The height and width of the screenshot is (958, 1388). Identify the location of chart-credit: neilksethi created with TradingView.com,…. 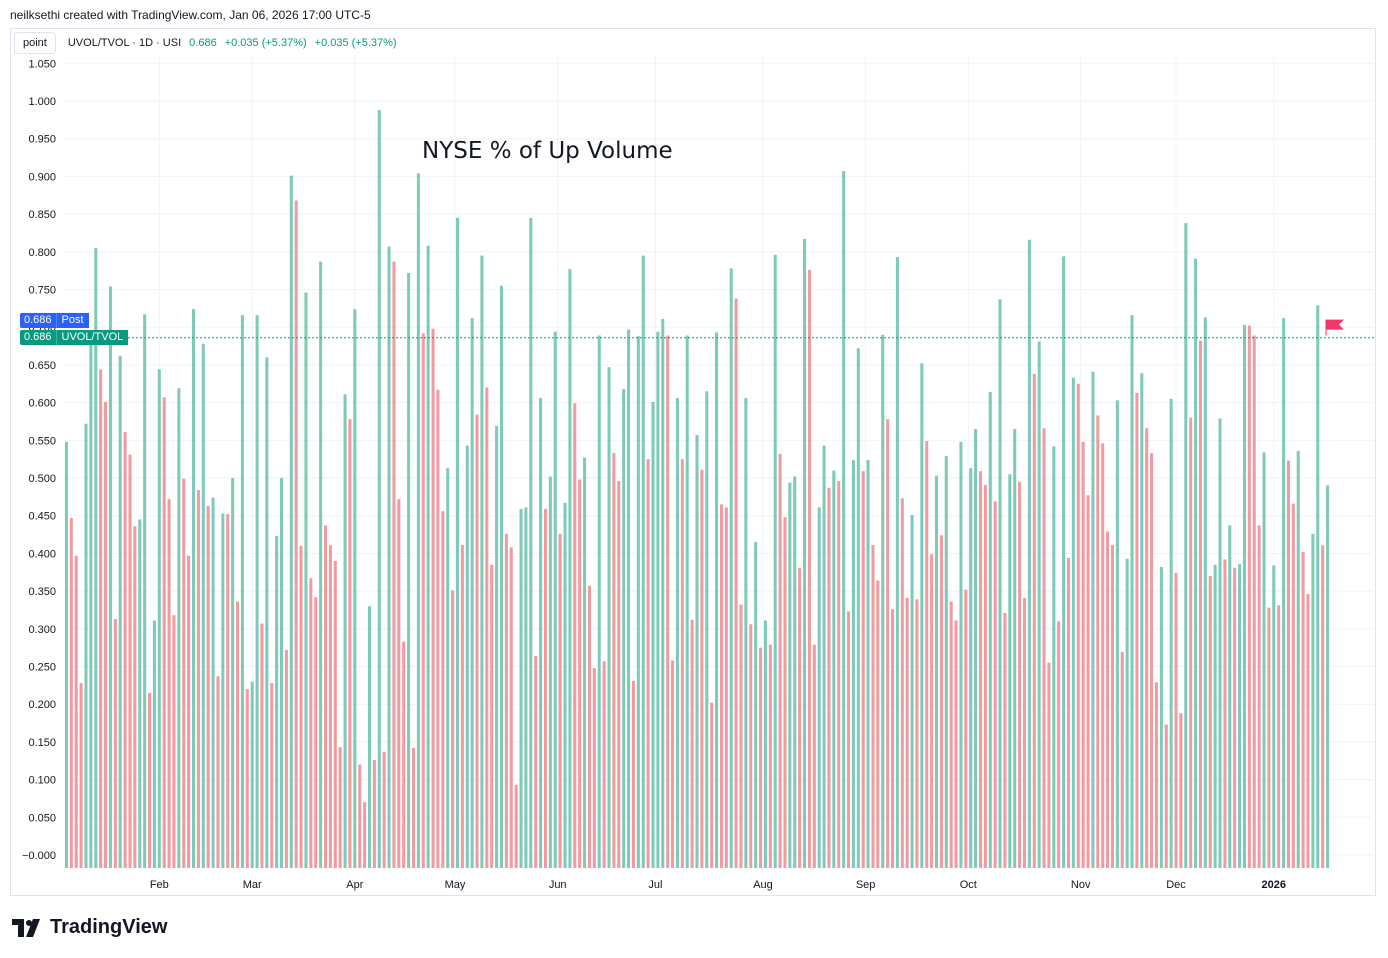
(190, 15).